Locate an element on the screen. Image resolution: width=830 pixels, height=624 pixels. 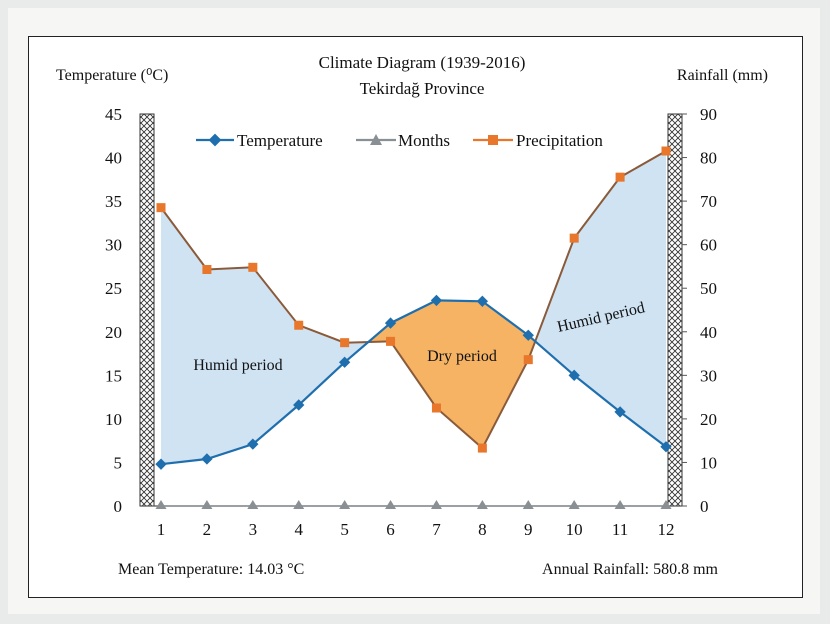
left-tick-label: 20 is located at coordinates (113, 332).